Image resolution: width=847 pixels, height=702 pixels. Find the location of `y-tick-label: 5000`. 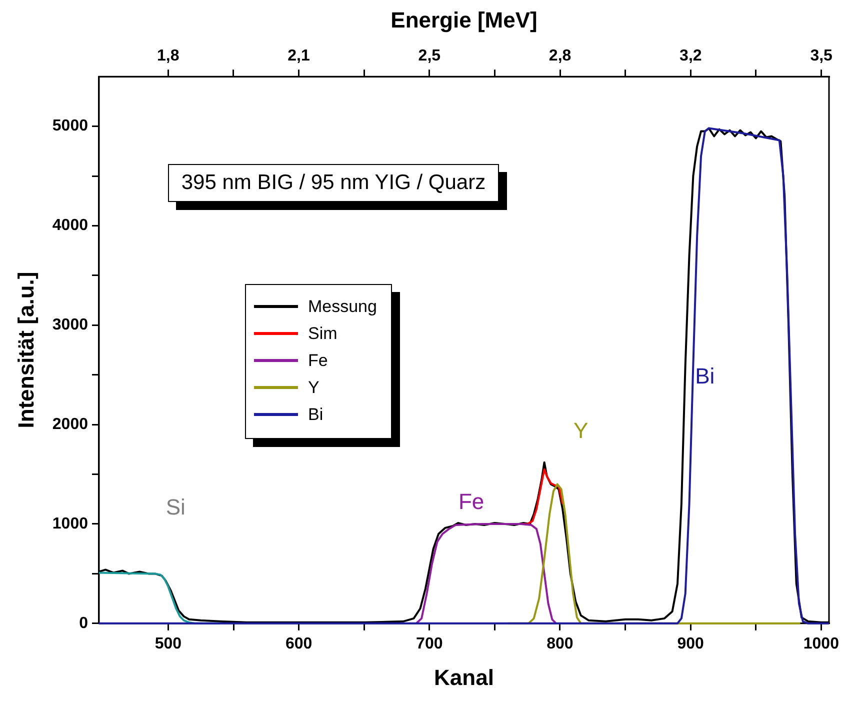

y-tick-label: 5000 is located at coordinates (70, 126).